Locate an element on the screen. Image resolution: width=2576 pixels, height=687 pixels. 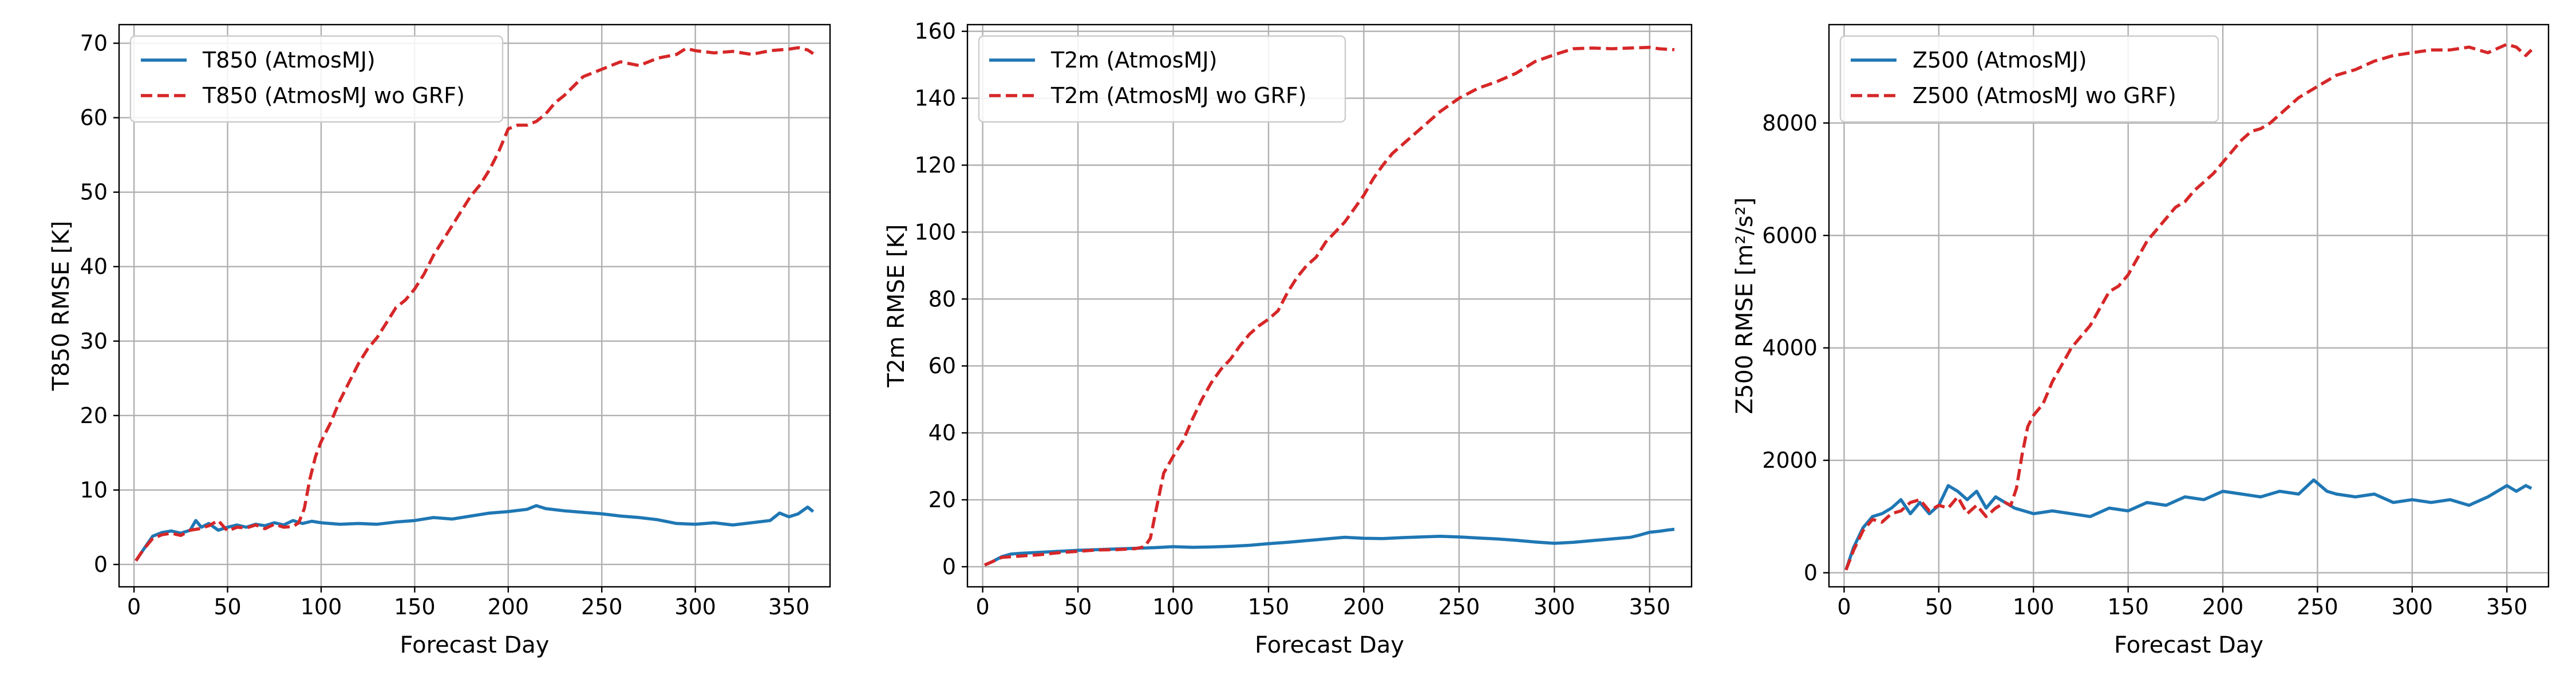
y-axis-label: T2m RMSE [K] is located at coordinates (896, 306).